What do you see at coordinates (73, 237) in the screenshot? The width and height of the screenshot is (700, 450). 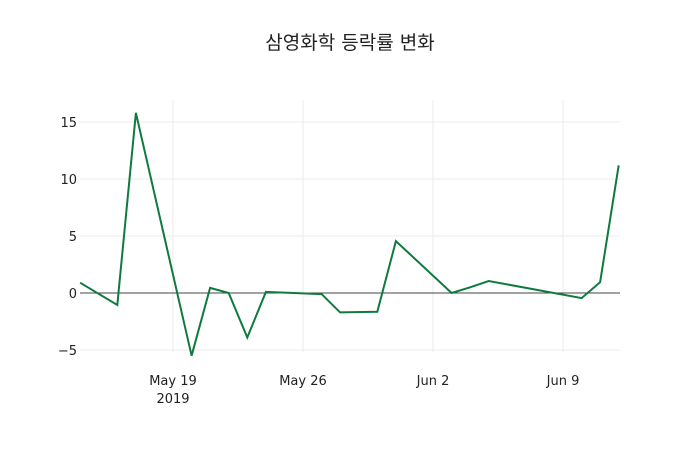 I see `y-tick-label: 5` at bounding box center [73, 237].